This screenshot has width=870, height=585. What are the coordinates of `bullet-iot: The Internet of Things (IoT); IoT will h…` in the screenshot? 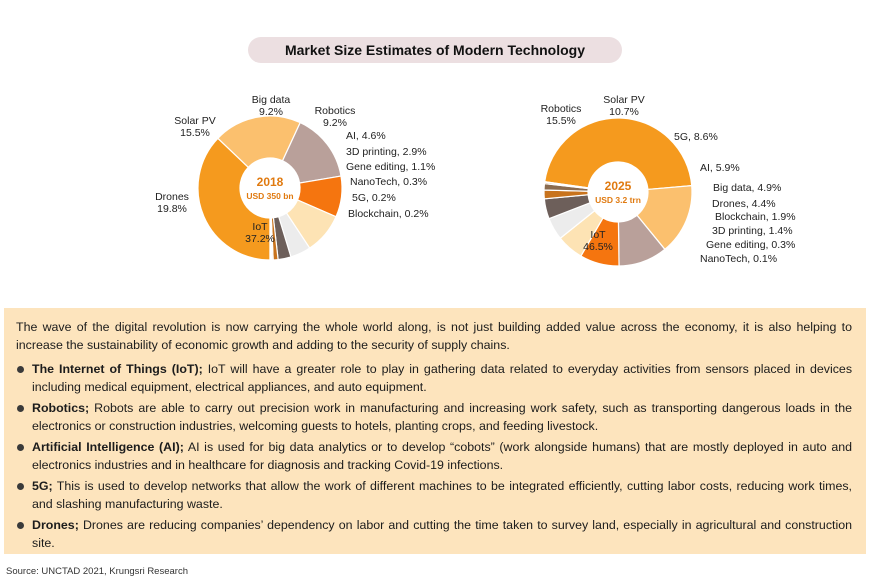 It's located at (434, 378).